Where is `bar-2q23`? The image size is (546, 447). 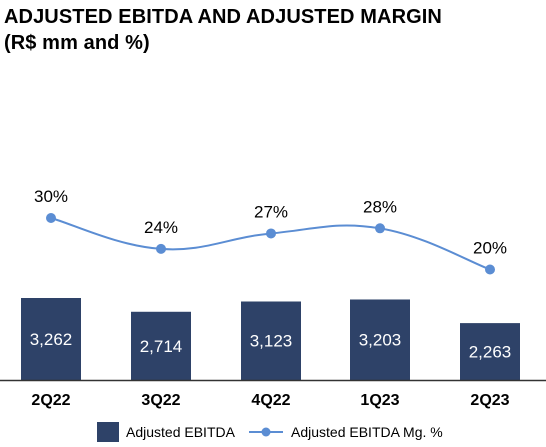
bar-2q23 is located at coordinates (490, 351).